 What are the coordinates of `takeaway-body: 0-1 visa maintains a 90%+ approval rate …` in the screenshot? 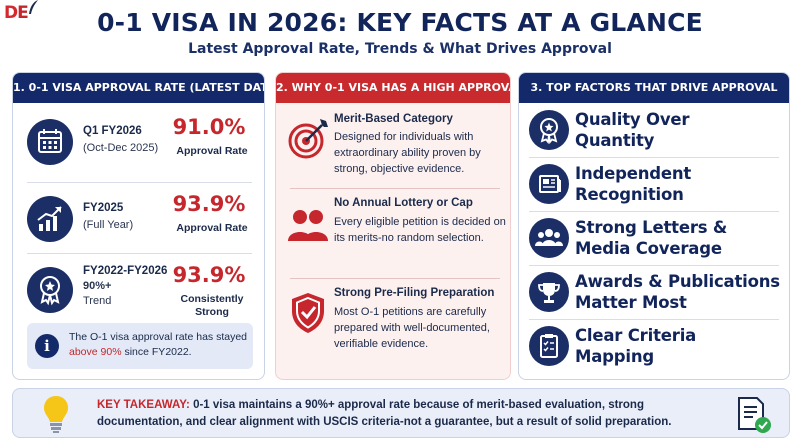 It's located at (384, 413).